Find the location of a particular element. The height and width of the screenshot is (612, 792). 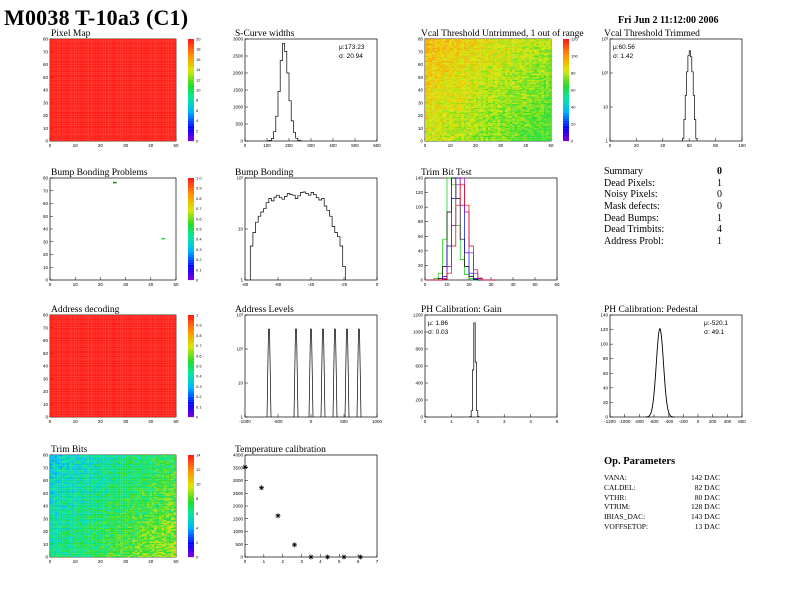

x-tick-label: 600 is located at coordinates (377, 145).